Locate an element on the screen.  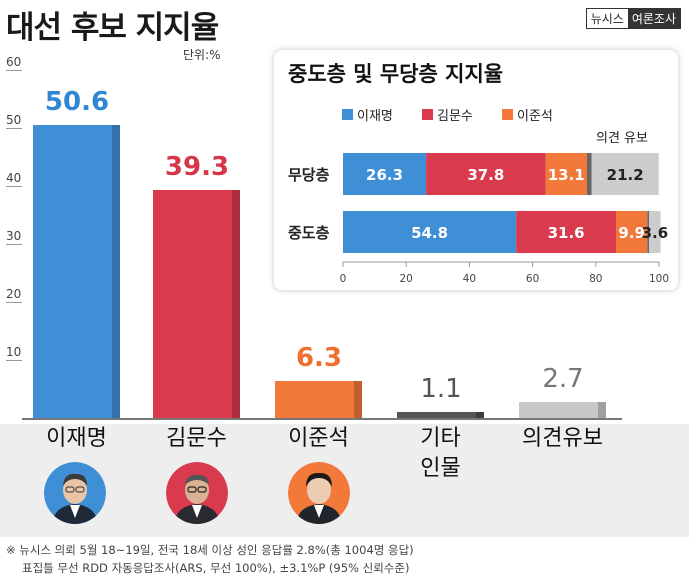
y-tick-label: 20 is located at coordinates (14, 294).